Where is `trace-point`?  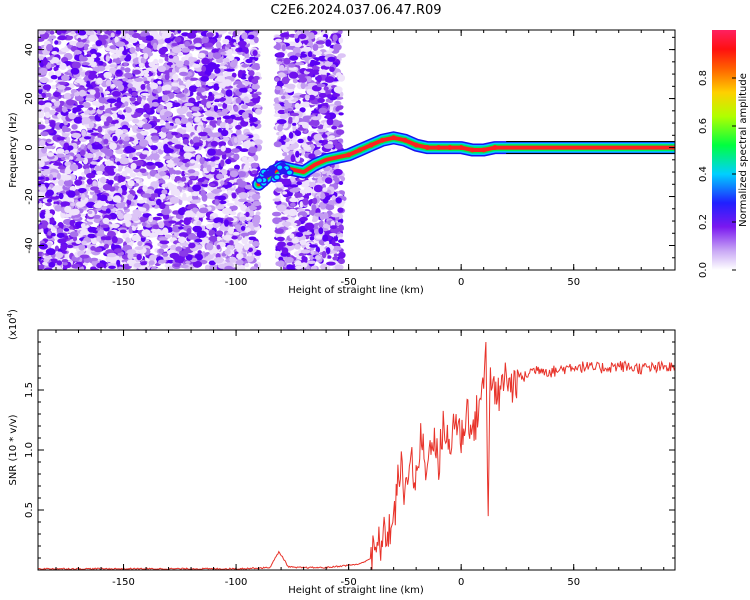
trace-point is located at coordinates (371, 145).